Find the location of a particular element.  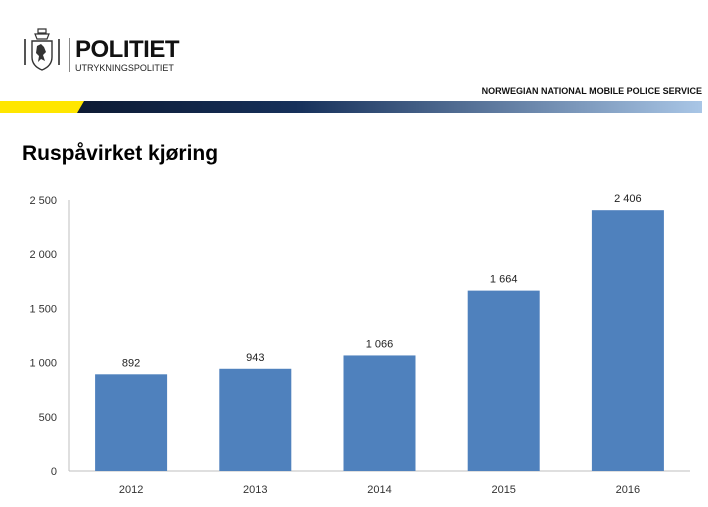

bar-2012 is located at coordinates (131, 422).